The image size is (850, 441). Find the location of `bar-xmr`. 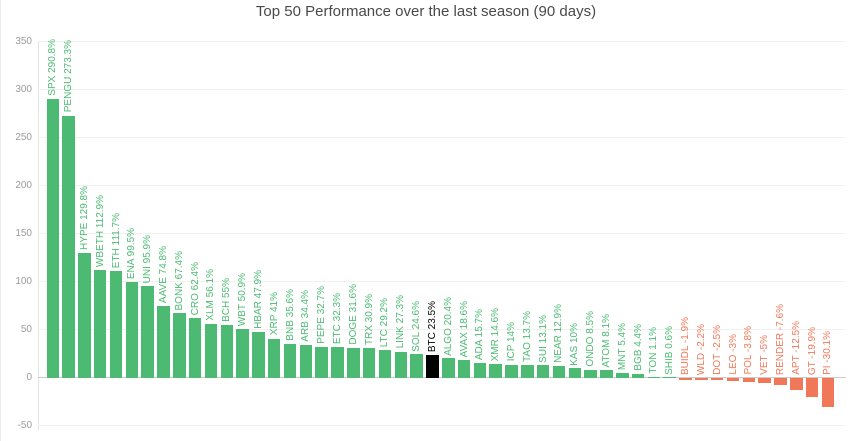

bar-xmr is located at coordinates (495, 370).